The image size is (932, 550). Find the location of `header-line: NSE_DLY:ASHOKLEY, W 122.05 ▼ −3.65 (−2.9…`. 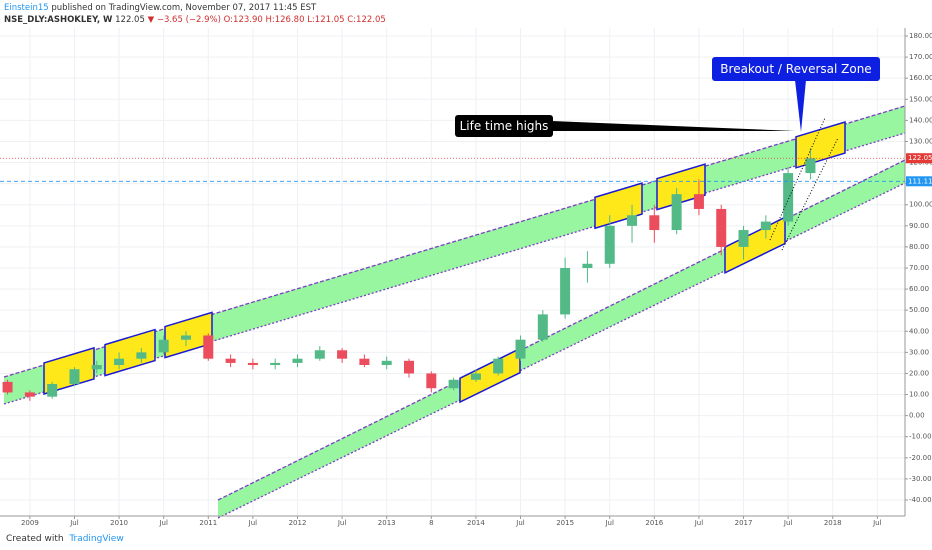

header-line: NSE_DLY:ASHOKLEY, W 122.05 ▼ −3.65 (−2.9… is located at coordinates (195, 20).